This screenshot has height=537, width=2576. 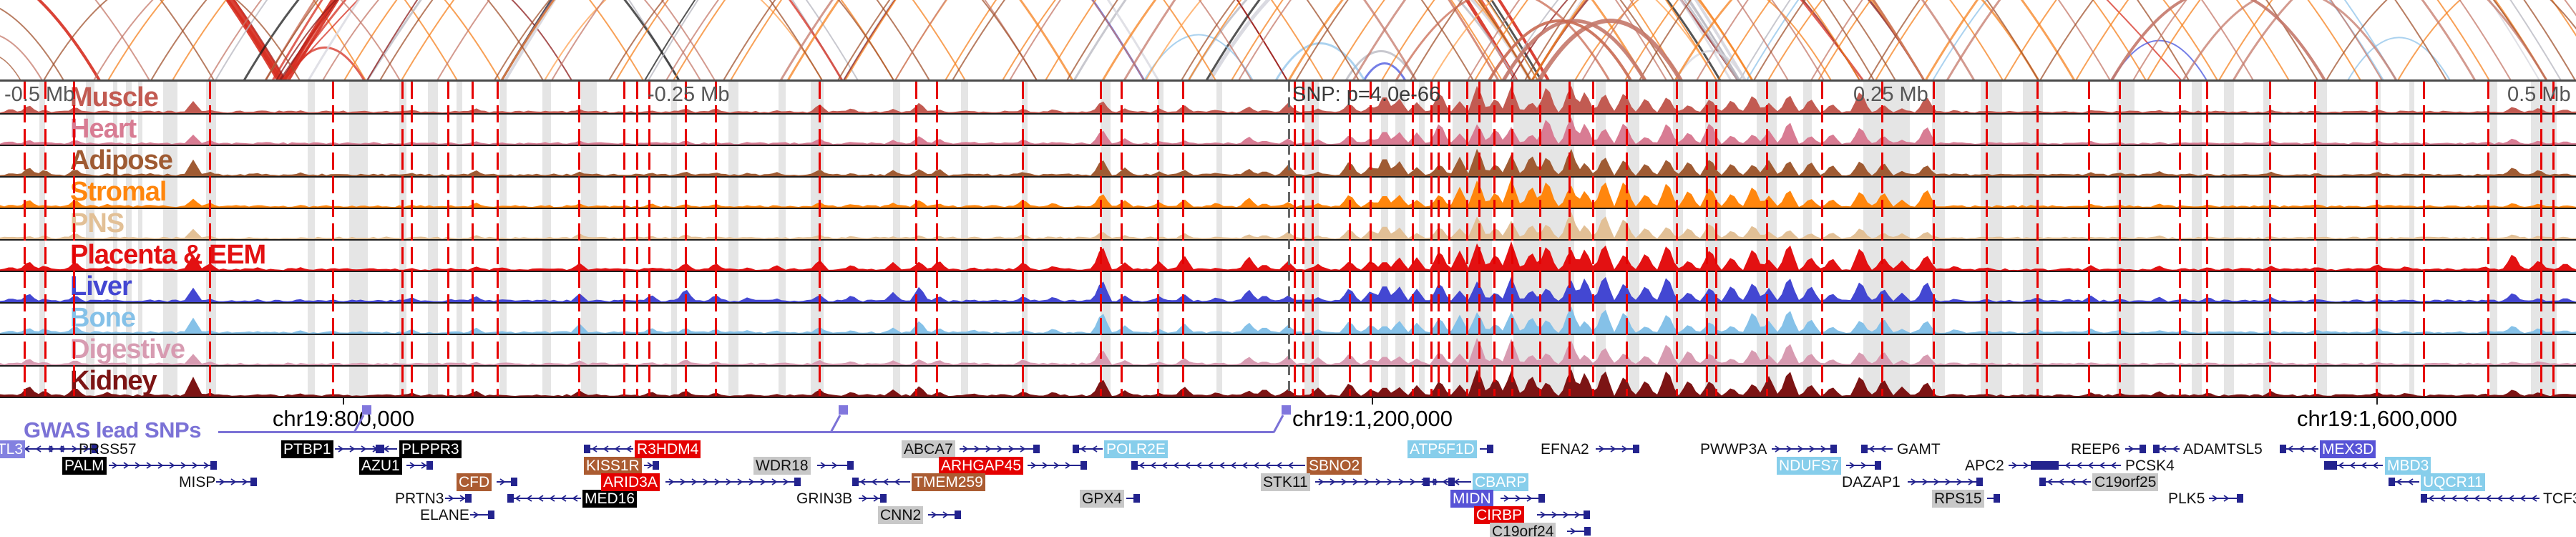 I want to click on gene-label-grin3b: GRIN3B, so click(x=824, y=498).